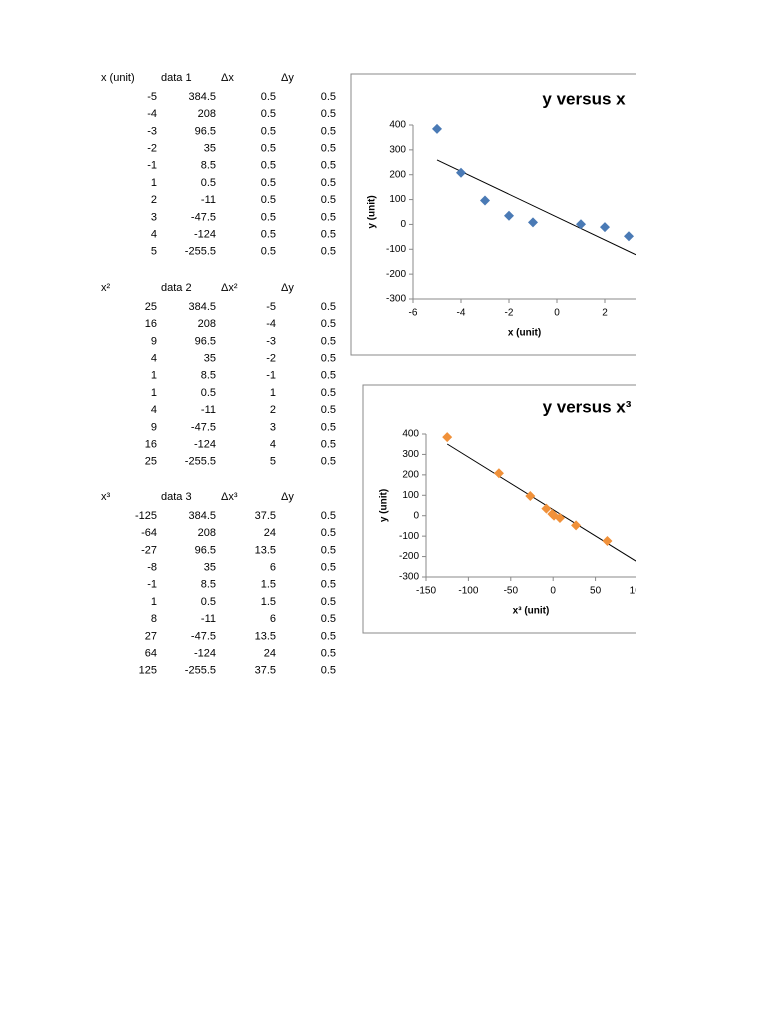 The image size is (768, 1024). I want to click on table-cell: 8.5, so click(208, 166).